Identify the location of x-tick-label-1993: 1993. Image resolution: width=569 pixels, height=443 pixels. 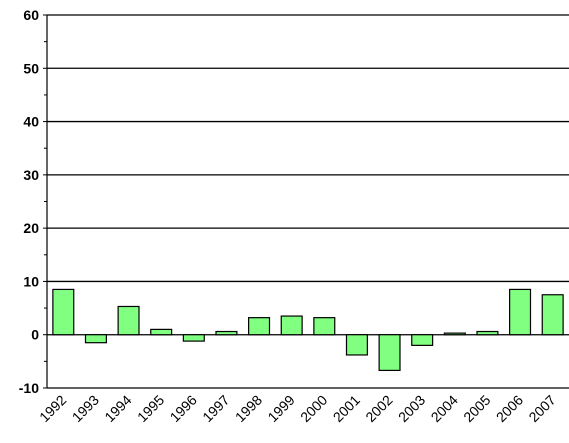
(85, 408).